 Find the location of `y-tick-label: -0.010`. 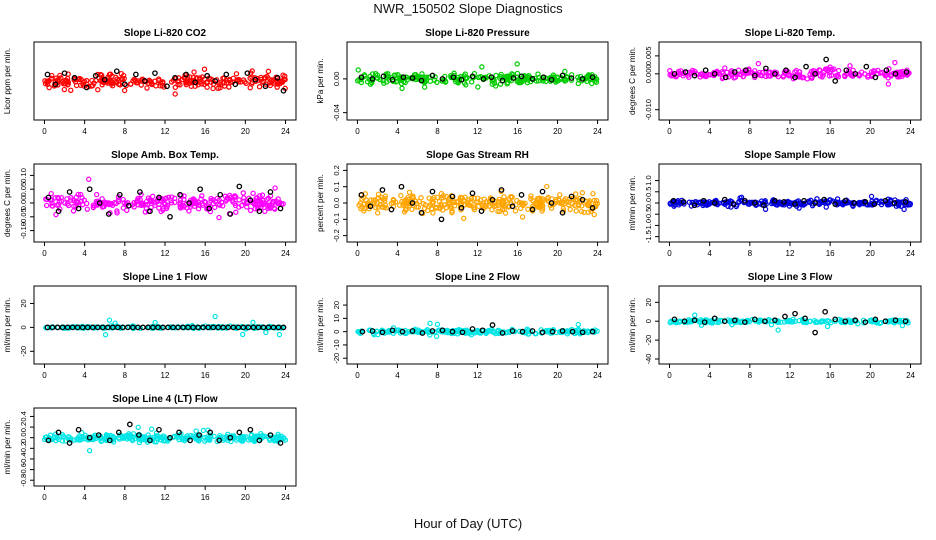

y-tick-label: -0.010 is located at coordinates (648, 109).